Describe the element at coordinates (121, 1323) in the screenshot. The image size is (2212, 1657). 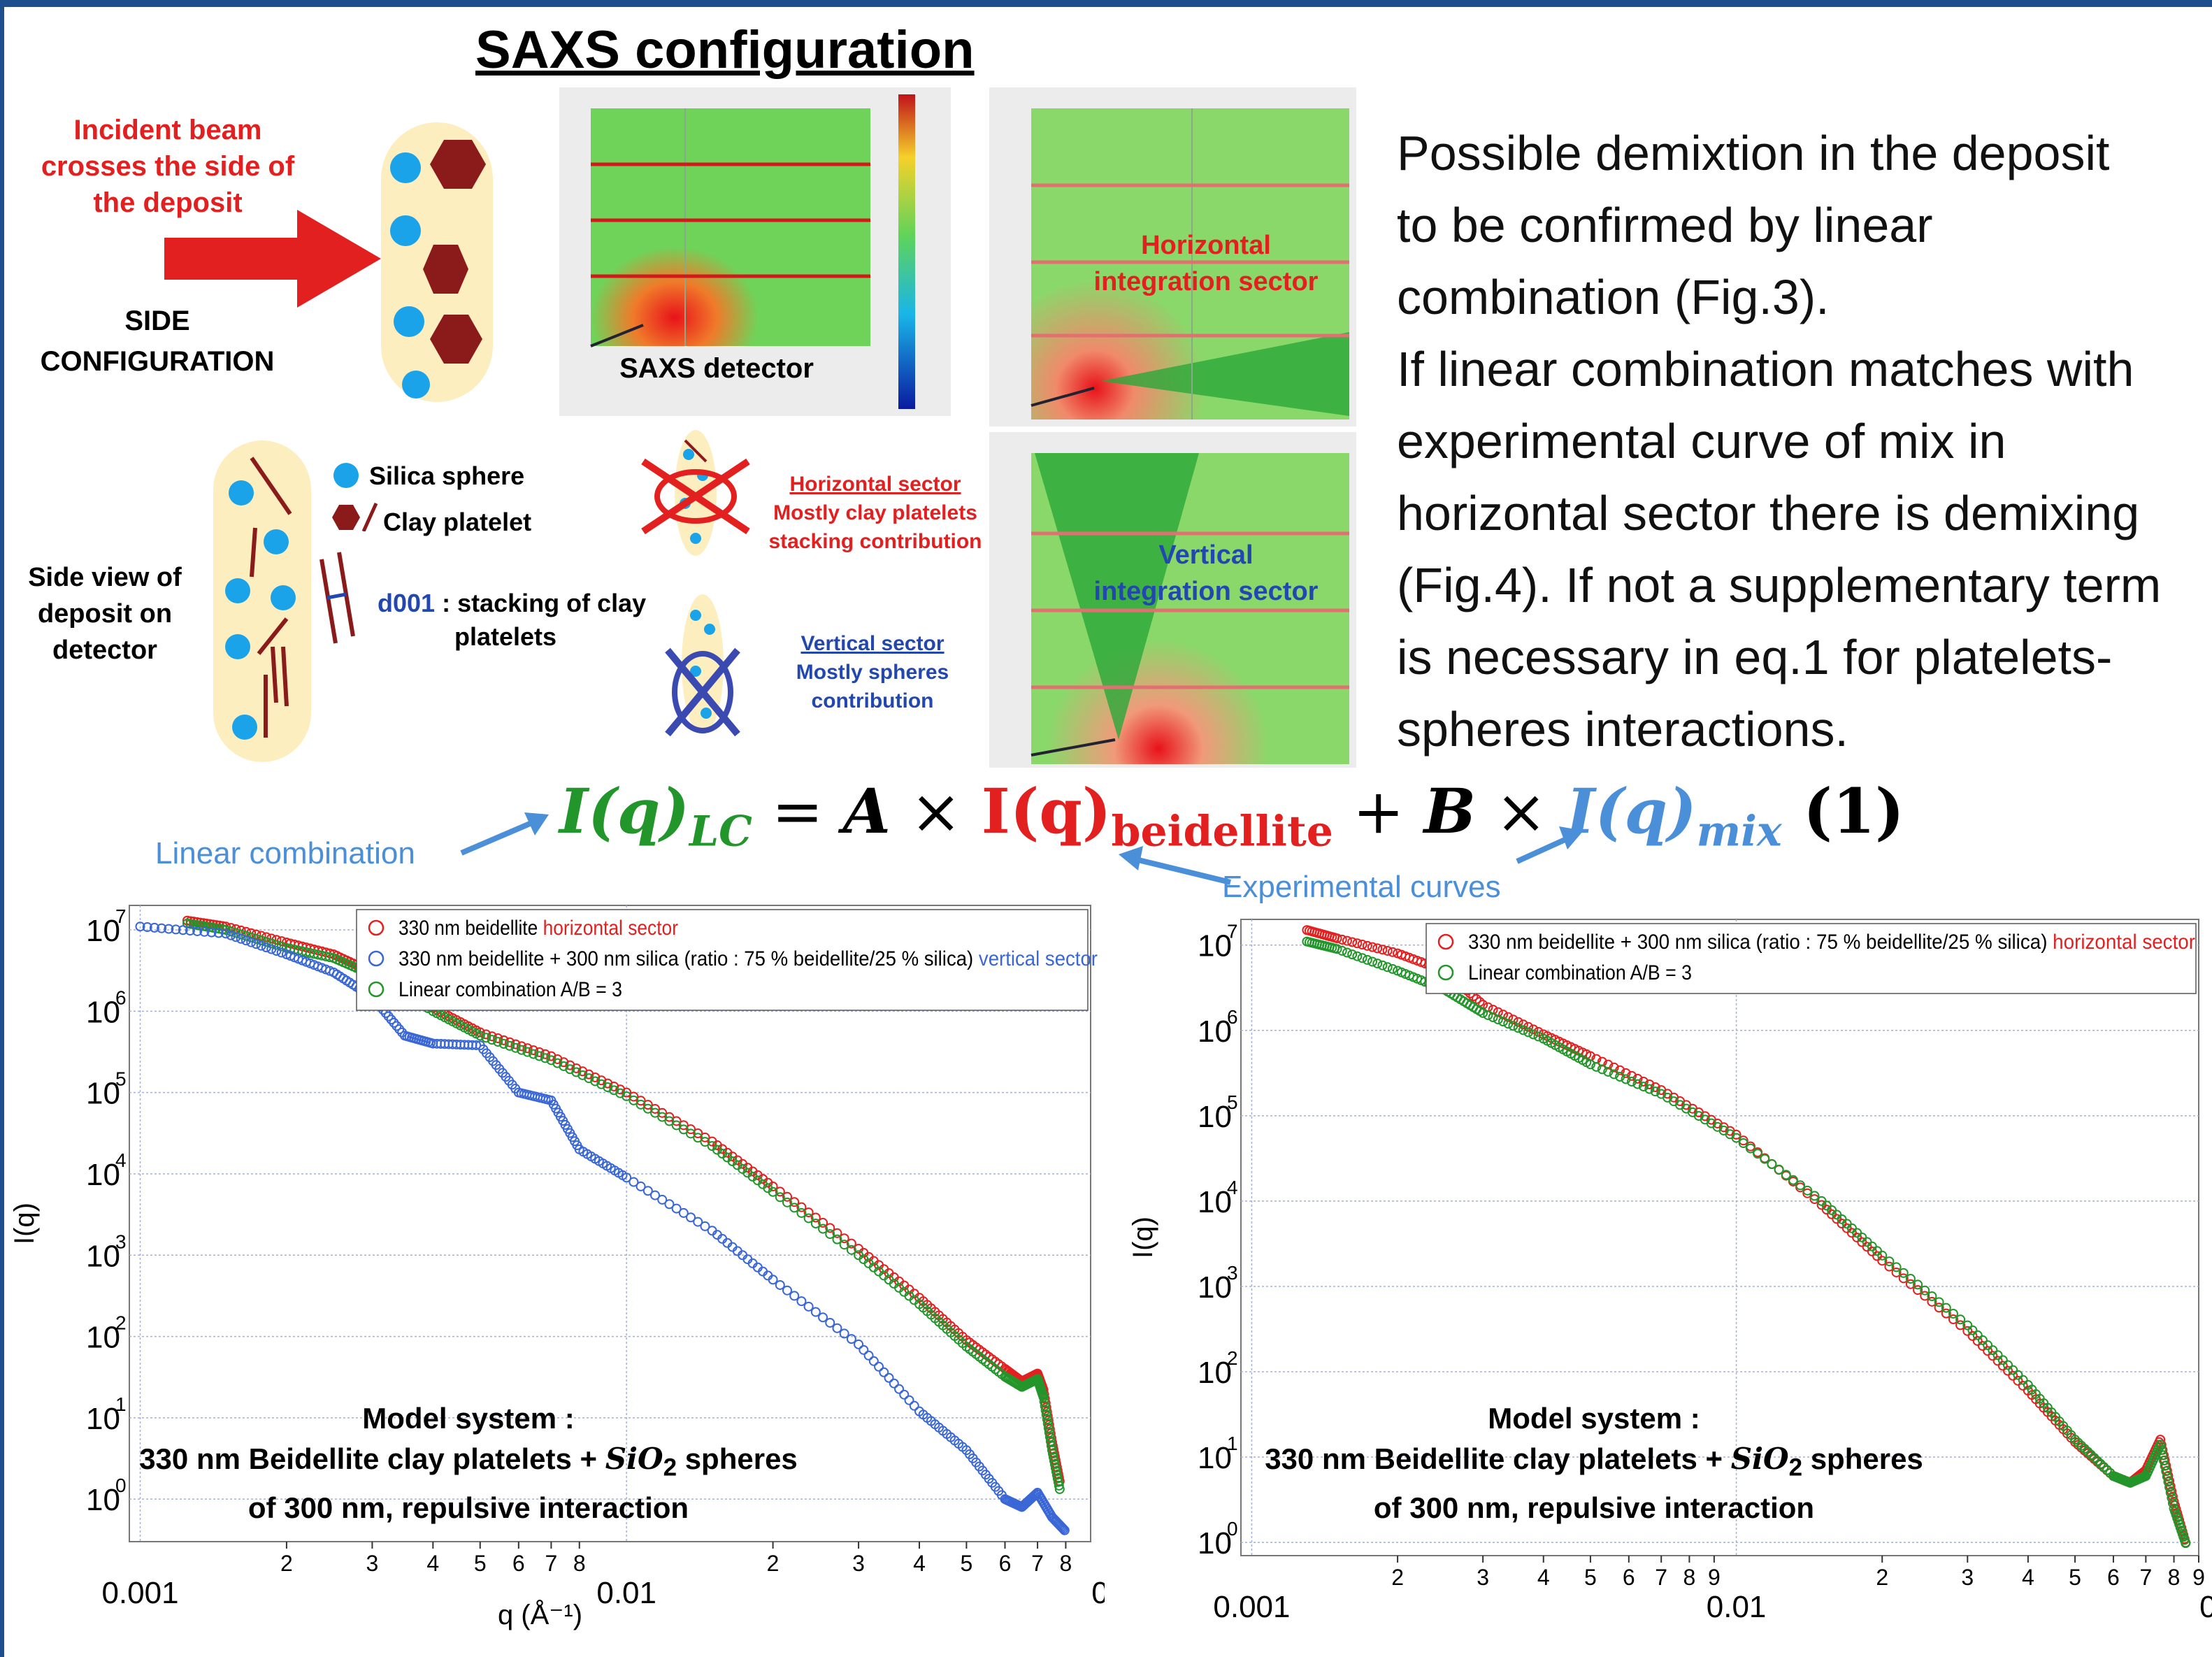
I see `y-tick-exponent: 2` at that location.